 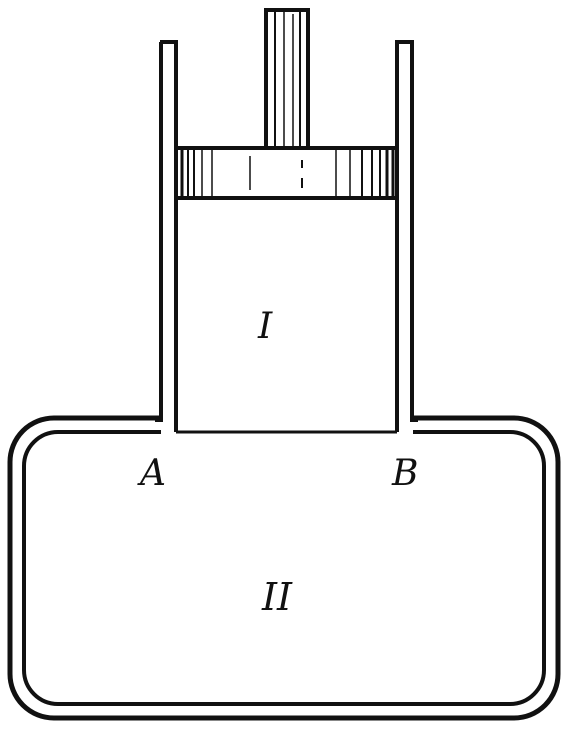 I want to click on piston-head-body, so click(x=286, y=173).